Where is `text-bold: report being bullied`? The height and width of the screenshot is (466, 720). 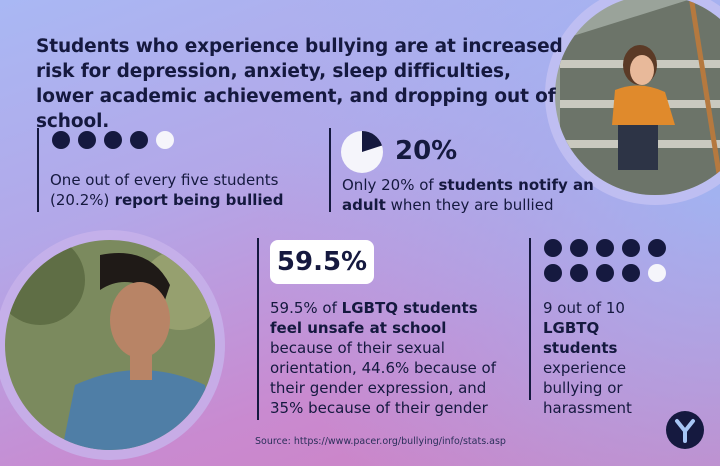 text-bold: report being bullied is located at coordinates (196, 200).